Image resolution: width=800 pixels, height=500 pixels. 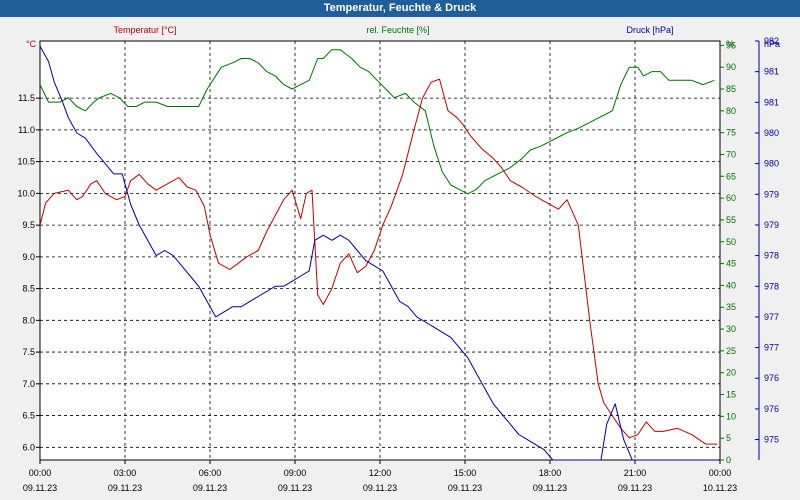 I want to click on temp-tick-label: 7.5, so click(x=28, y=352).